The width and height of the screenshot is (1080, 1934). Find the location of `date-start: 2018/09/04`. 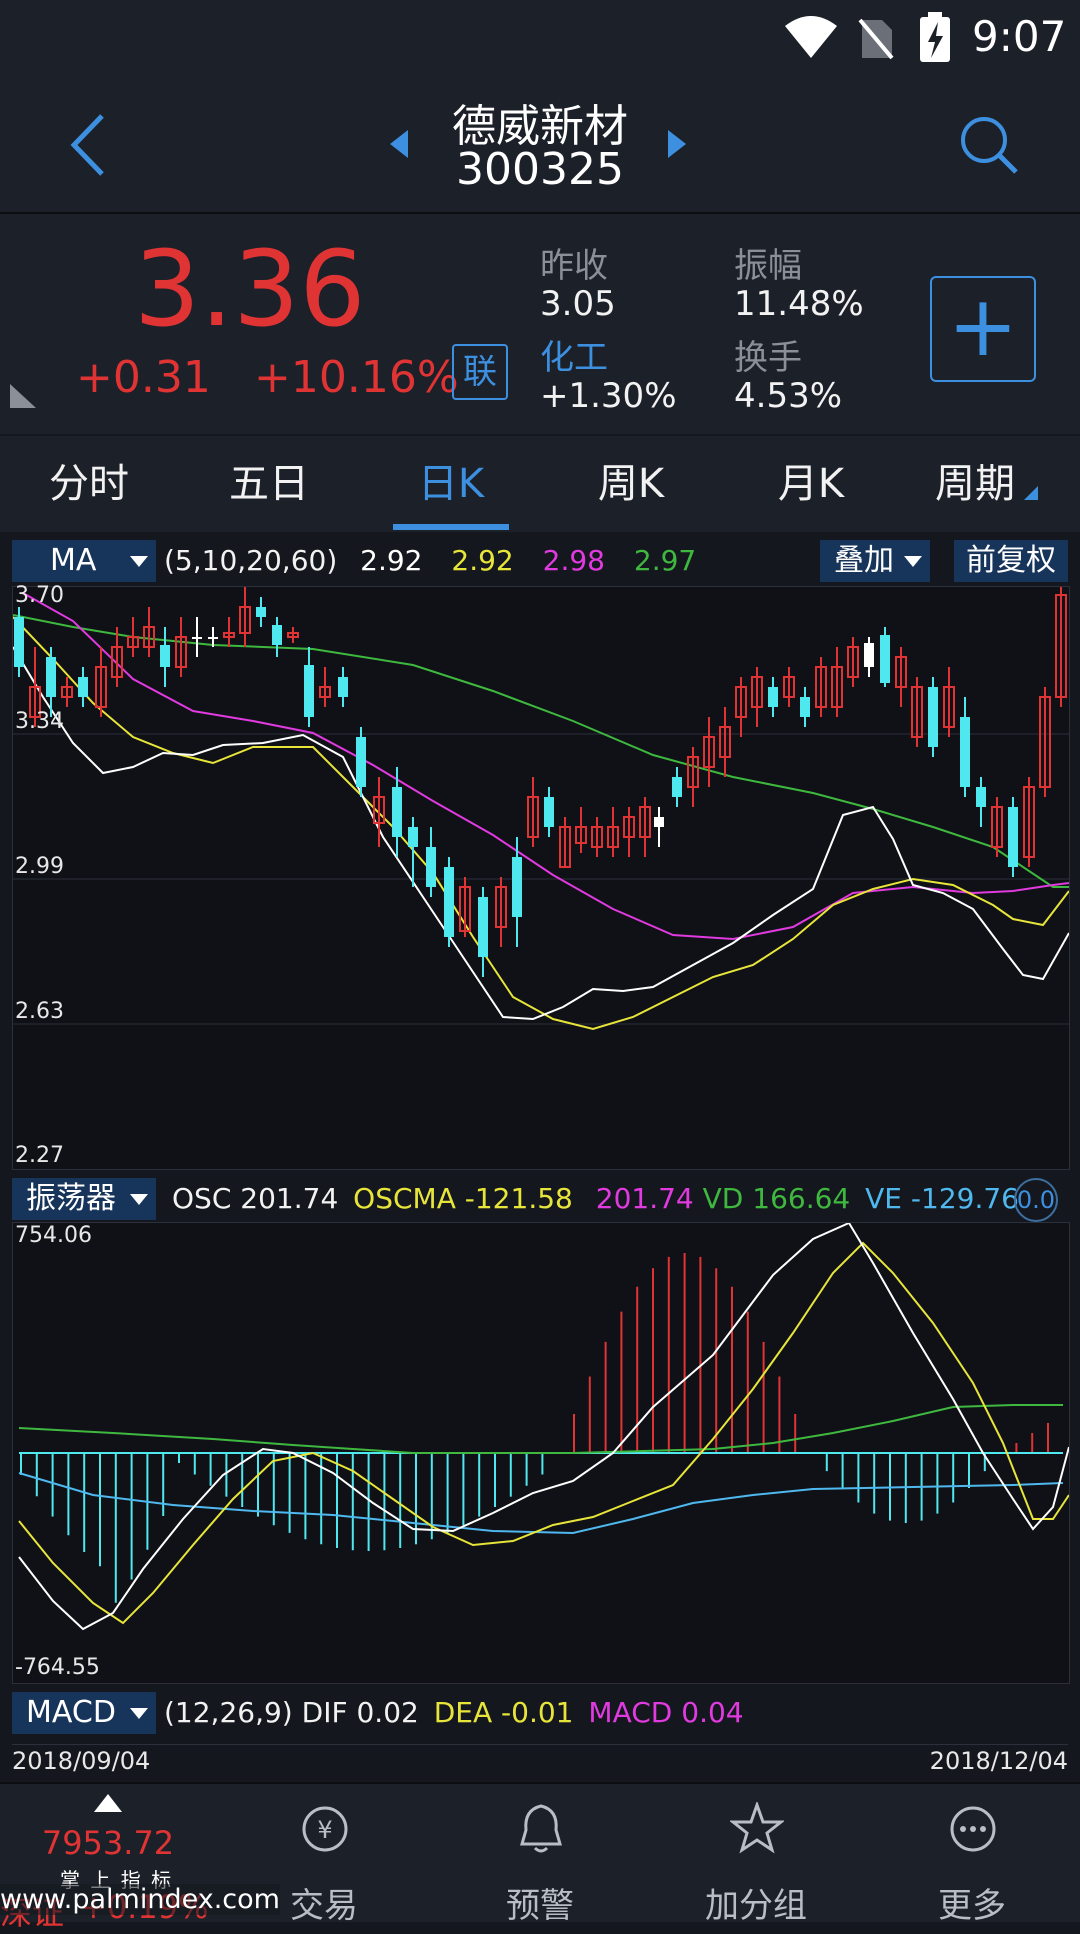

date-start: 2018/09/04 is located at coordinates (81, 1761).